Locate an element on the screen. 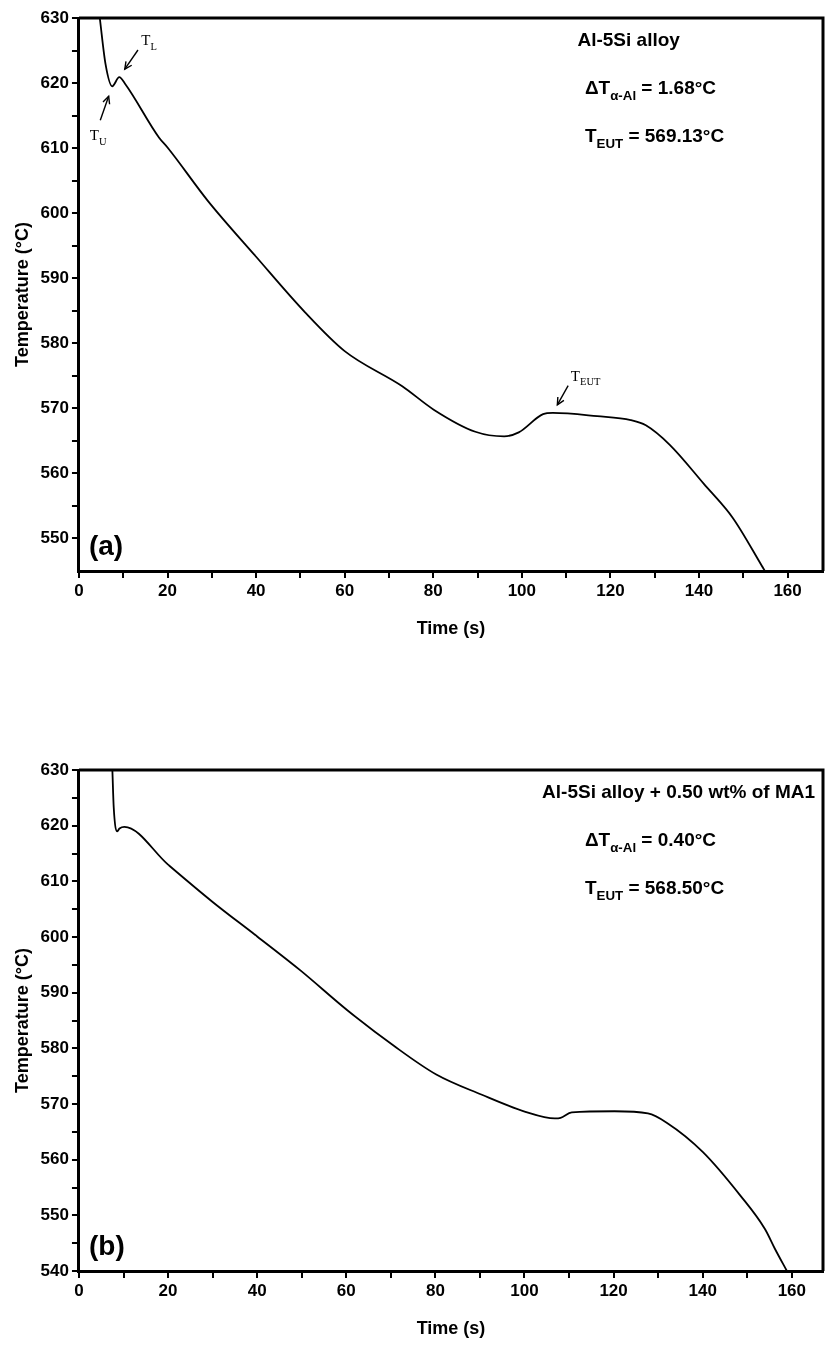 The image size is (825, 1368). text: (a) is located at coordinates (106, 545).